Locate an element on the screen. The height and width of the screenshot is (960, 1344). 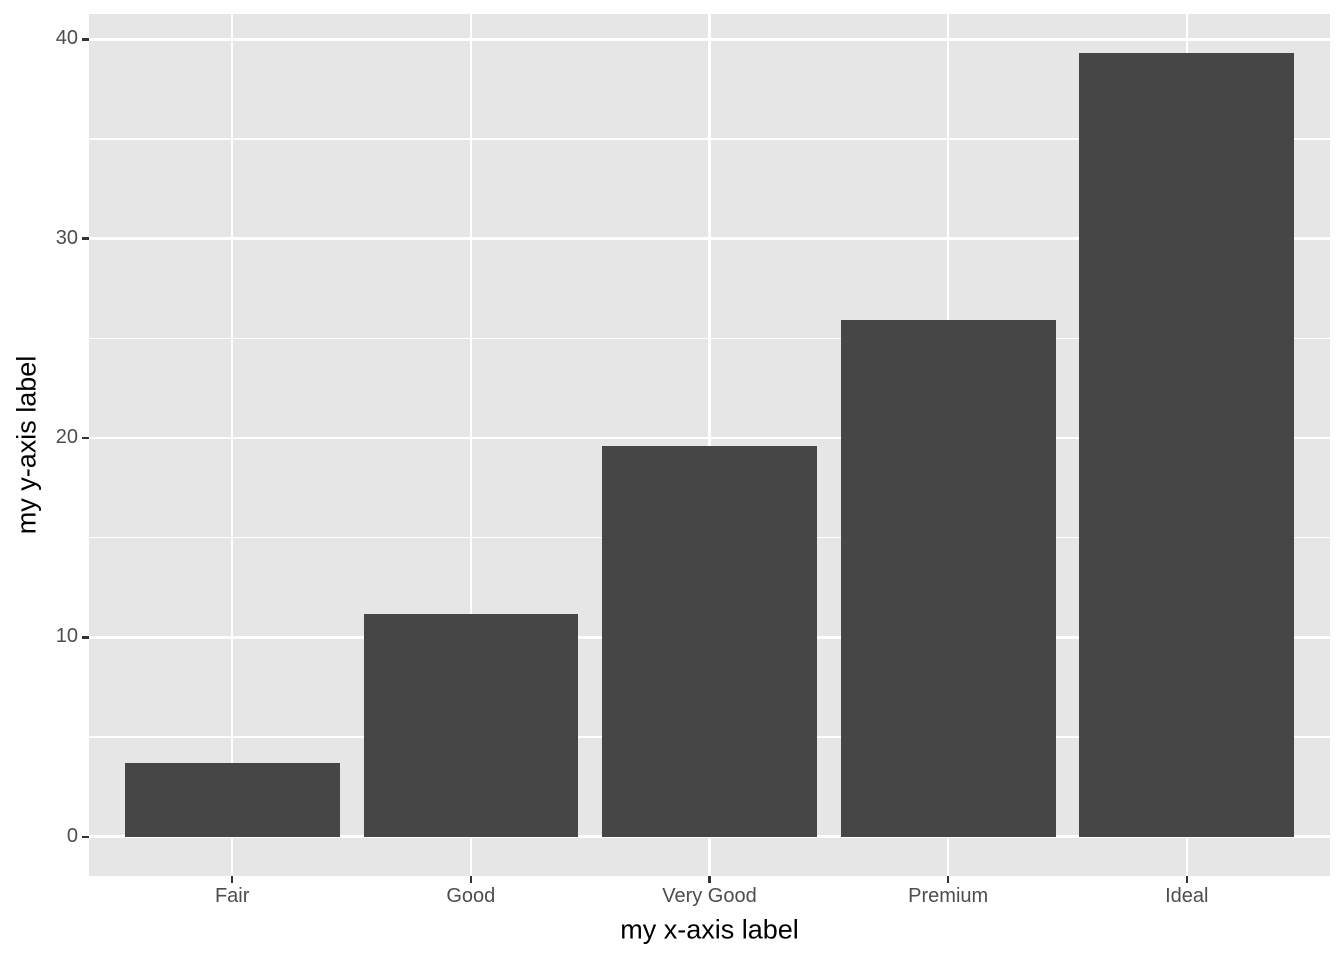
bar-fair is located at coordinates (232, 800).